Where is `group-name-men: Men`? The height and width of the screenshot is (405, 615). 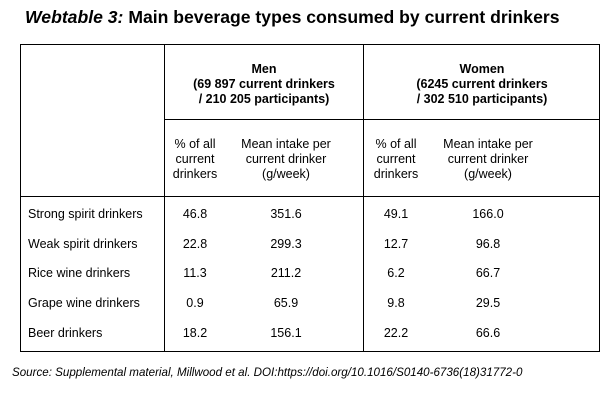 group-name-men: Men is located at coordinates (264, 69).